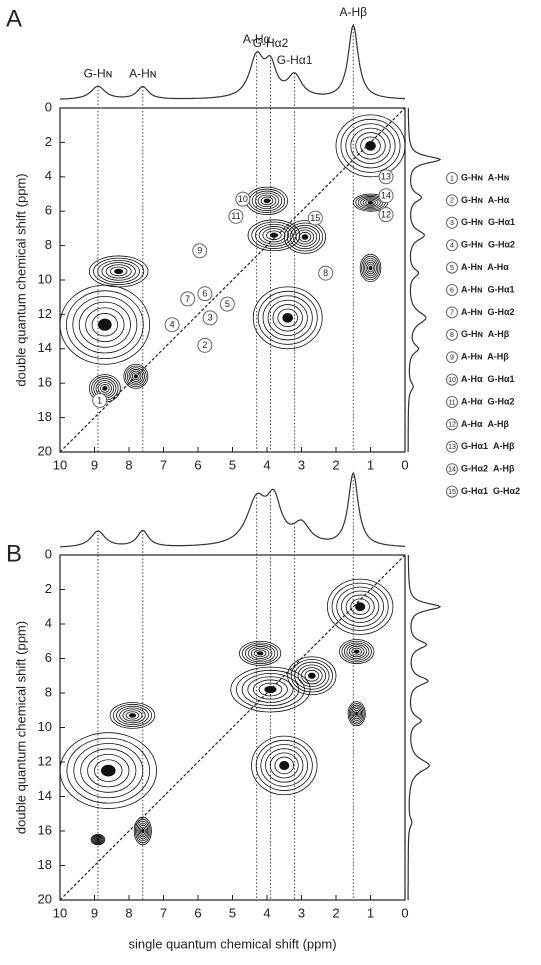  Describe the element at coordinates (48, 691) in the screenshot. I see `y-tick-label: 8` at that location.